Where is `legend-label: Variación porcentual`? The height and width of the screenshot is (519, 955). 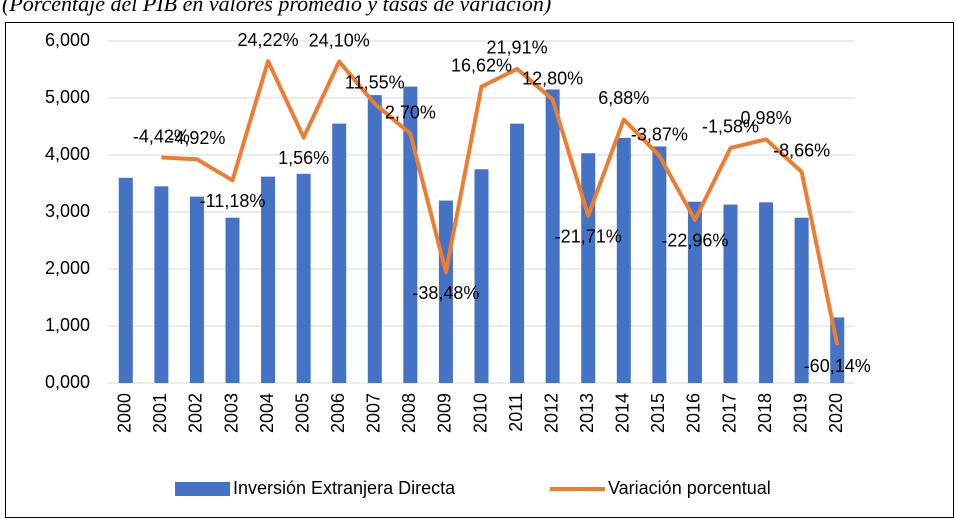
legend-label: Variación porcentual is located at coordinates (689, 488).